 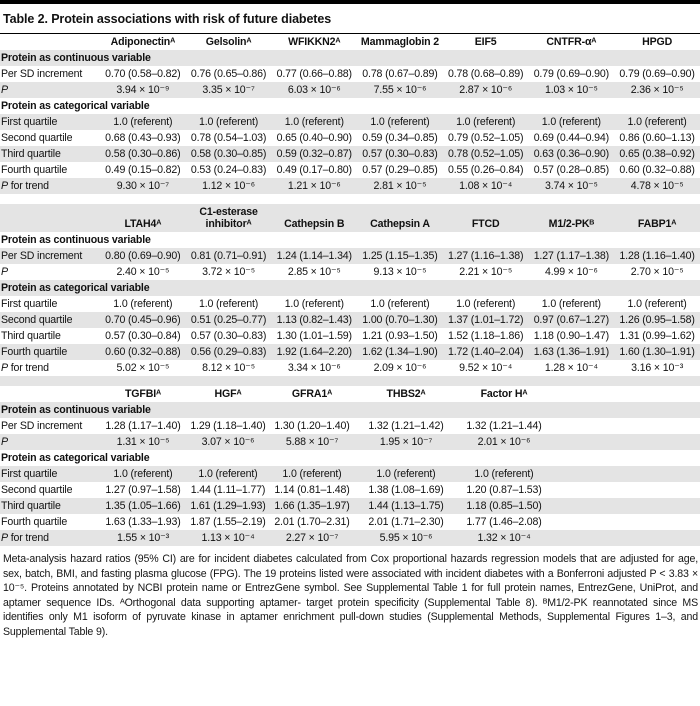 What do you see at coordinates (485, 352) in the screenshot?
I see `cell-value: 1.72 (1.40–2.04)` at bounding box center [485, 352].